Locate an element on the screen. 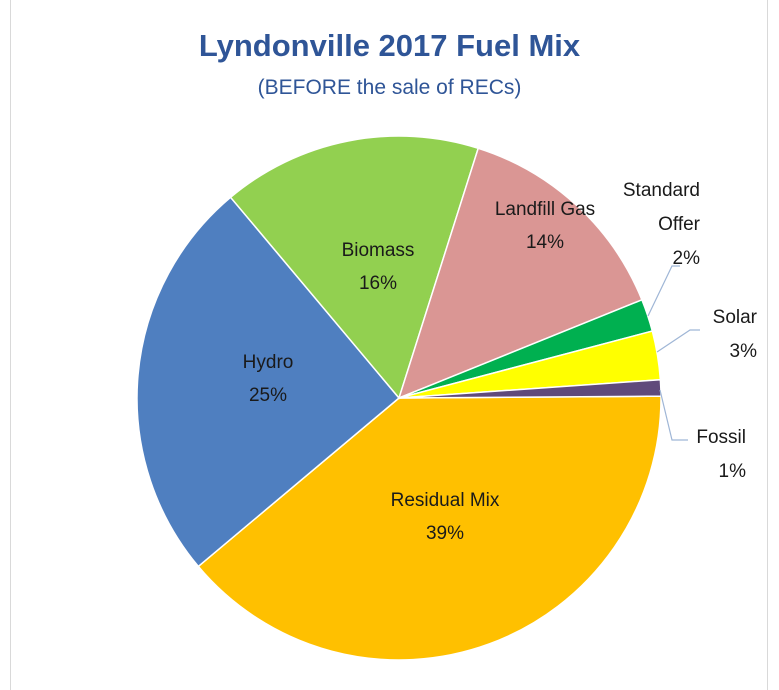 The width and height of the screenshot is (779, 690). slice-label-biomass: Biomass is located at coordinates (378, 250).